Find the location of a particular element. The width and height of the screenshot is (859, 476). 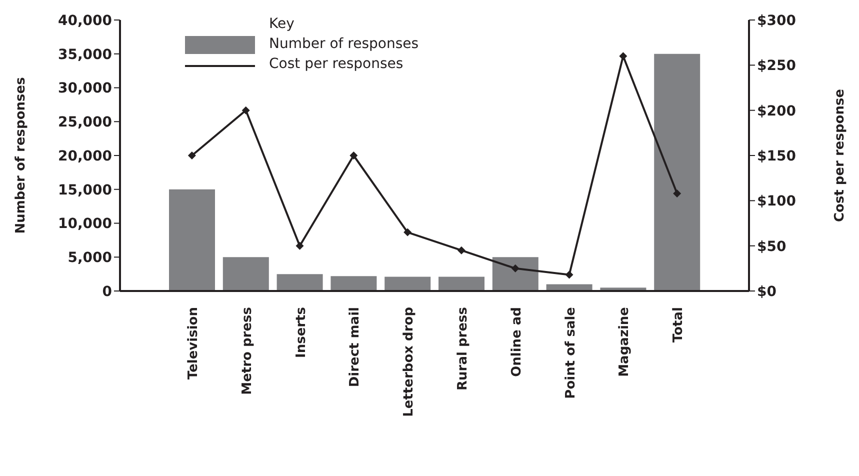

y-tick-label: 15,000 is located at coordinates (85, 190).